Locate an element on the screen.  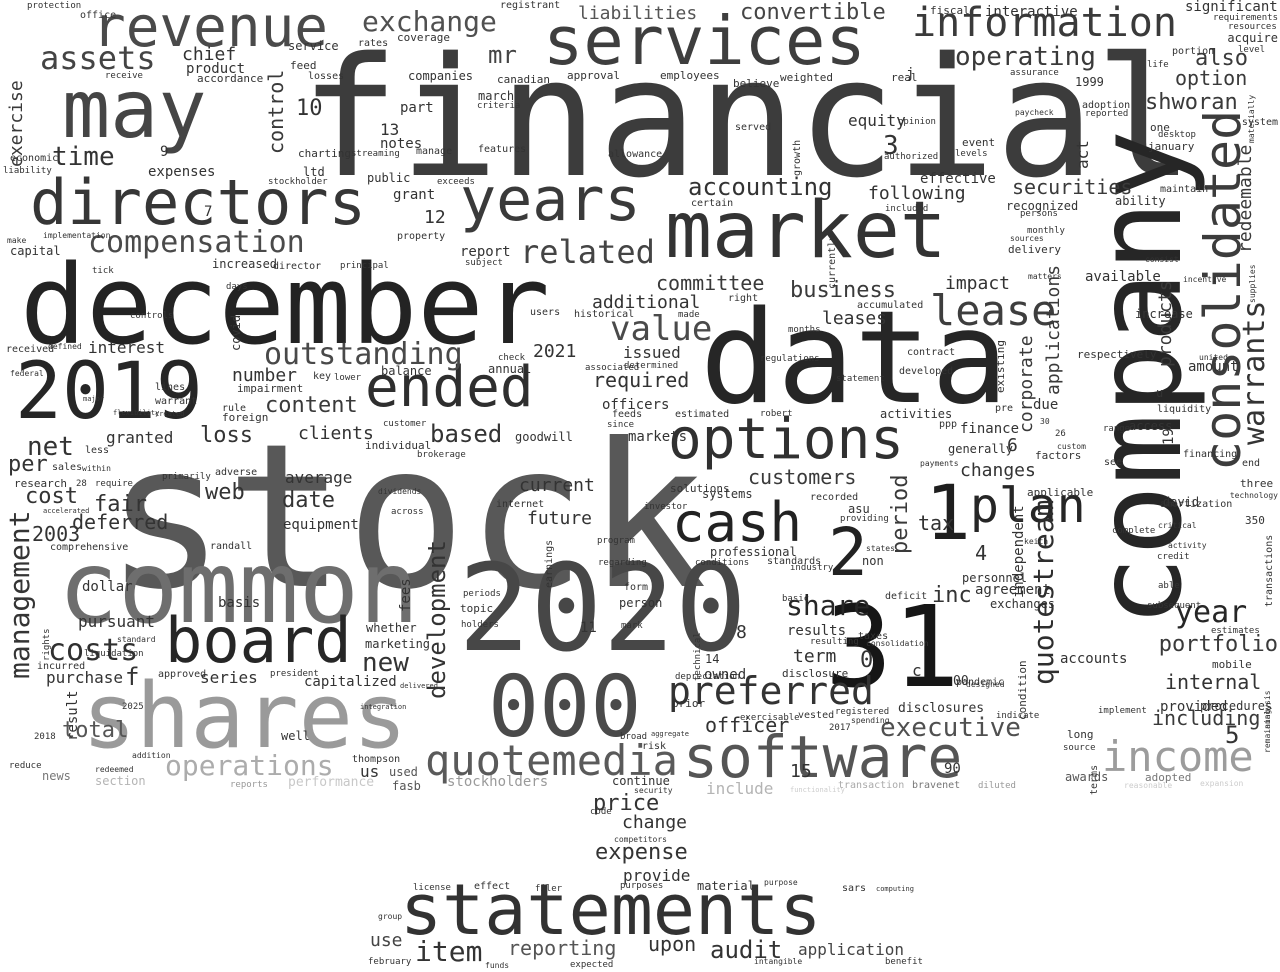
word-requirements: requirements is located at coordinates (1245, 18).